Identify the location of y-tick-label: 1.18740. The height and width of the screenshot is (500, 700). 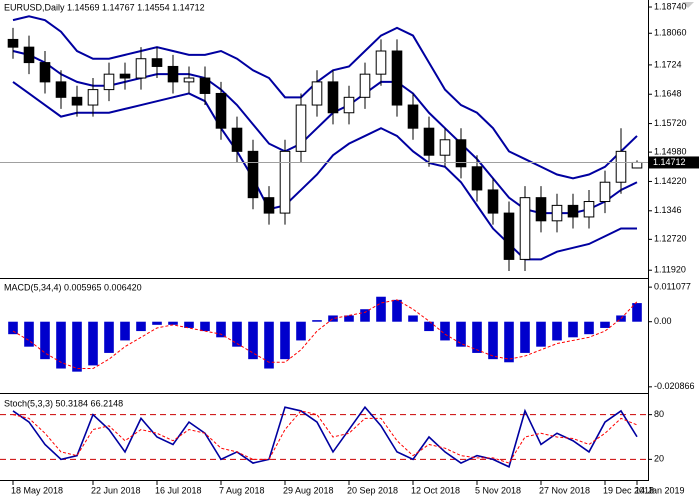
(670, 6).